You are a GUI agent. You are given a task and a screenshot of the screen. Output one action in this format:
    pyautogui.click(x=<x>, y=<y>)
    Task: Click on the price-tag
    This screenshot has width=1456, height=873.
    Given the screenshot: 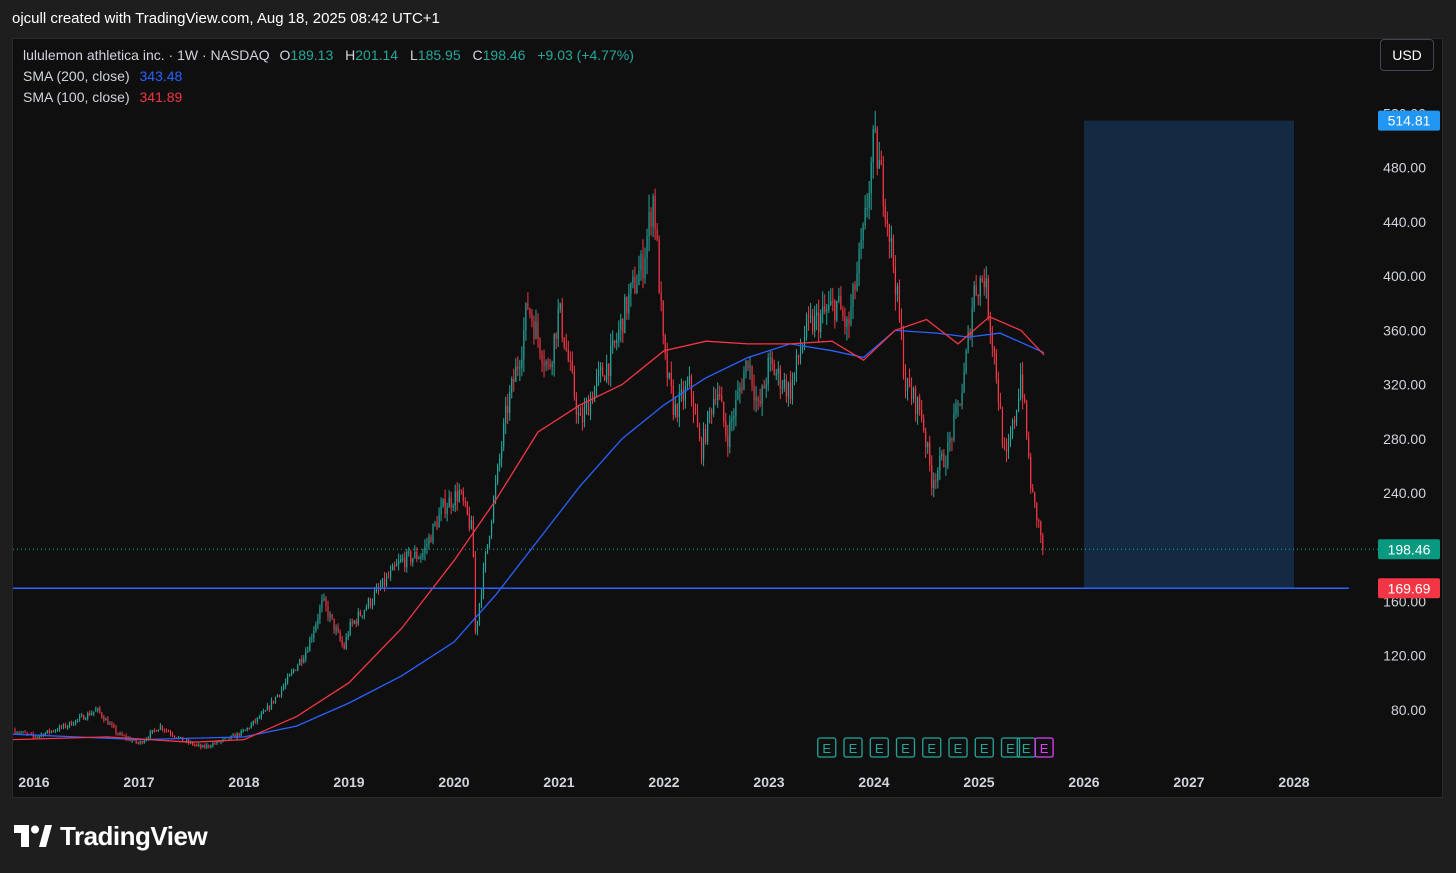 What is the action you would take?
    pyautogui.click(x=1409, y=120)
    